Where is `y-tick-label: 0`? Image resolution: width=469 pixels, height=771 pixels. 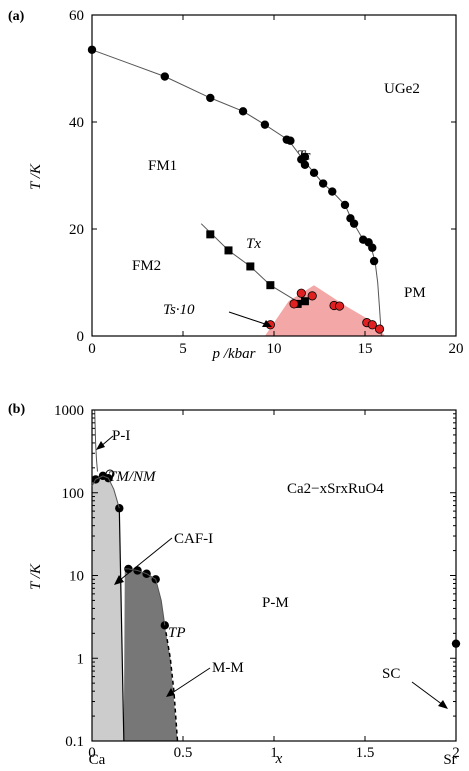
y-tick-label: 0 is located at coordinates (81, 337).